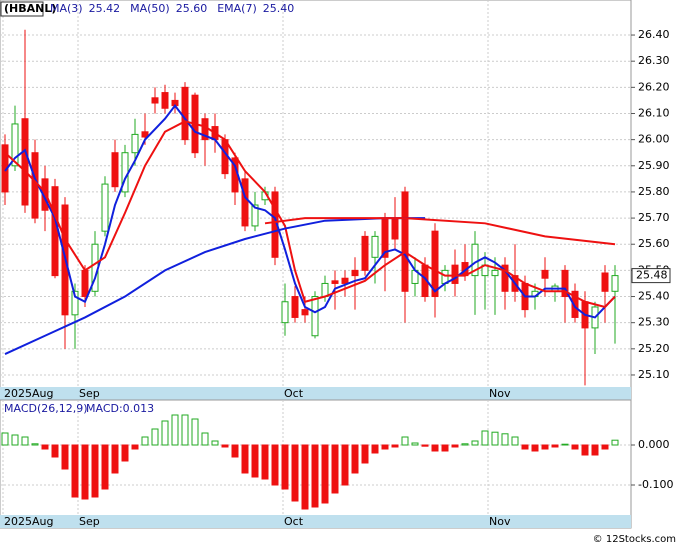 This screenshot has width=680, height=546. I want to click on ticker: (HBANL), so click(30, 8).